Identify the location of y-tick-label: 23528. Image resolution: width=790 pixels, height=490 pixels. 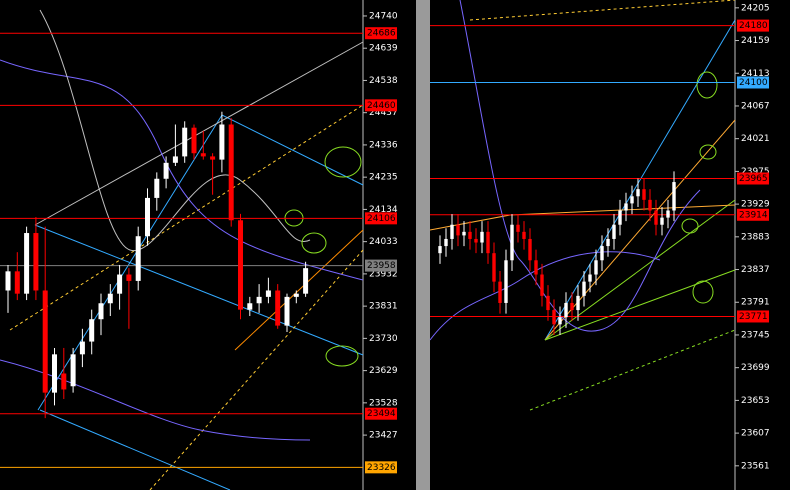
(383, 403).